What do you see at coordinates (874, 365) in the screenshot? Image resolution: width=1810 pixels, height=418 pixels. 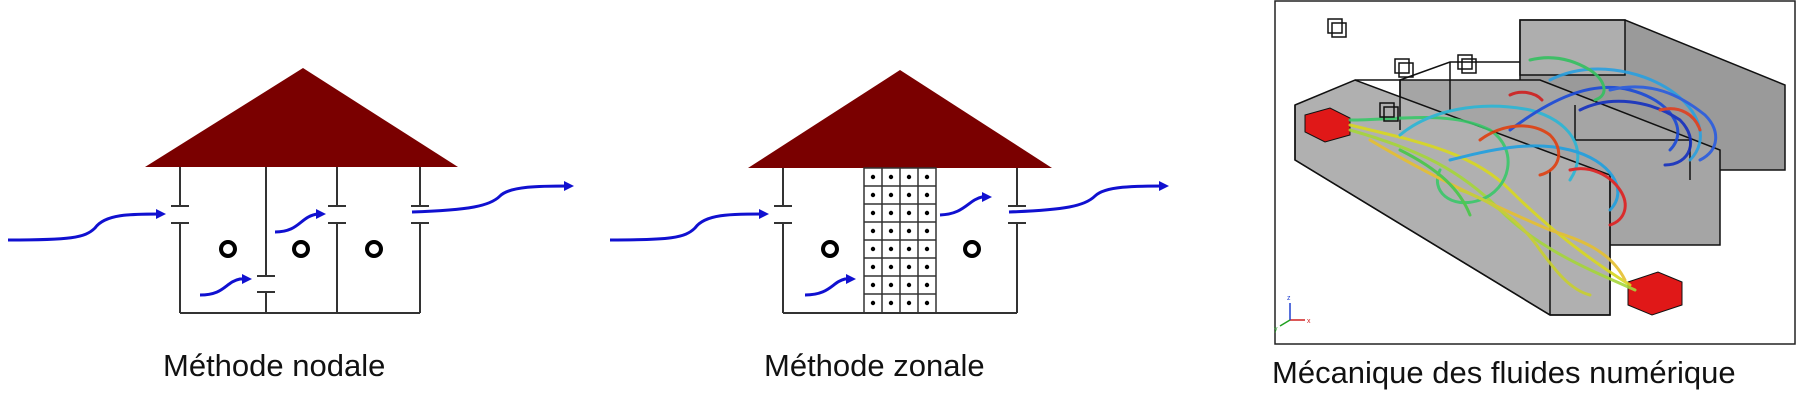 I see `caption-zonal: Méthode zonale` at bounding box center [874, 365].